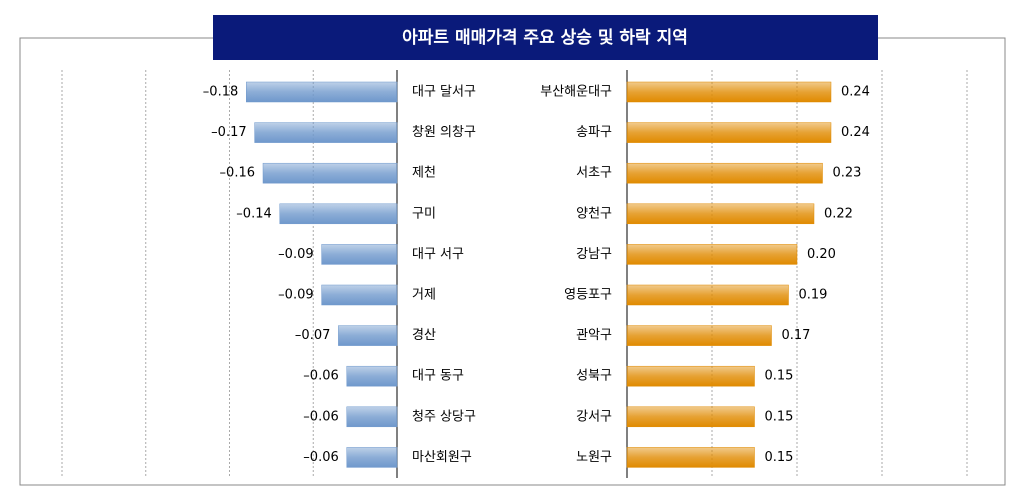 The image size is (1024, 498). I want to click on category-label: 거제, so click(424, 295).